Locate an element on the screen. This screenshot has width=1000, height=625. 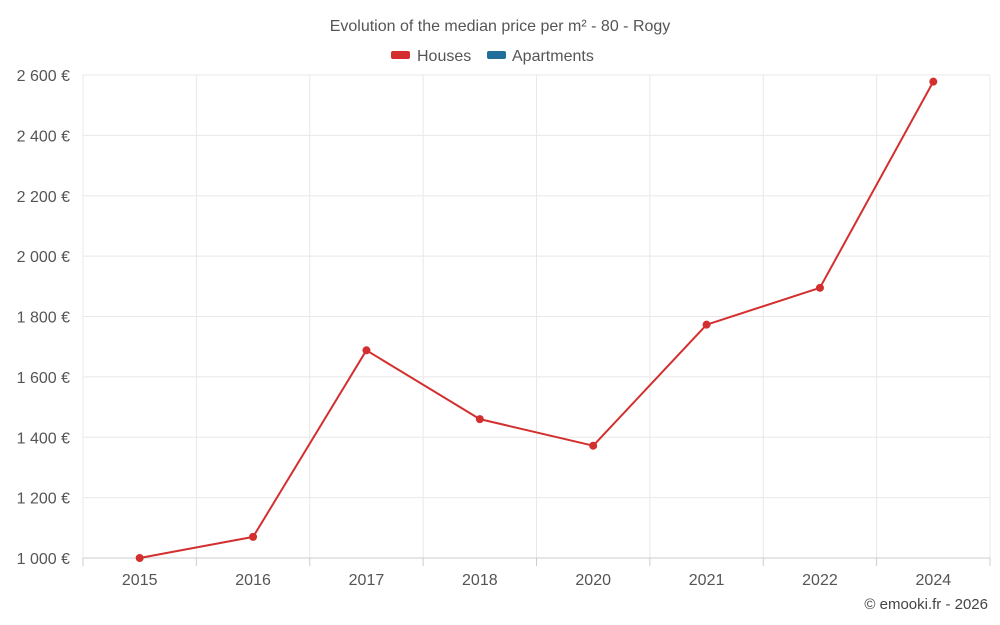
y-tick-label: 2 600 € is located at coordinates (43, 76).